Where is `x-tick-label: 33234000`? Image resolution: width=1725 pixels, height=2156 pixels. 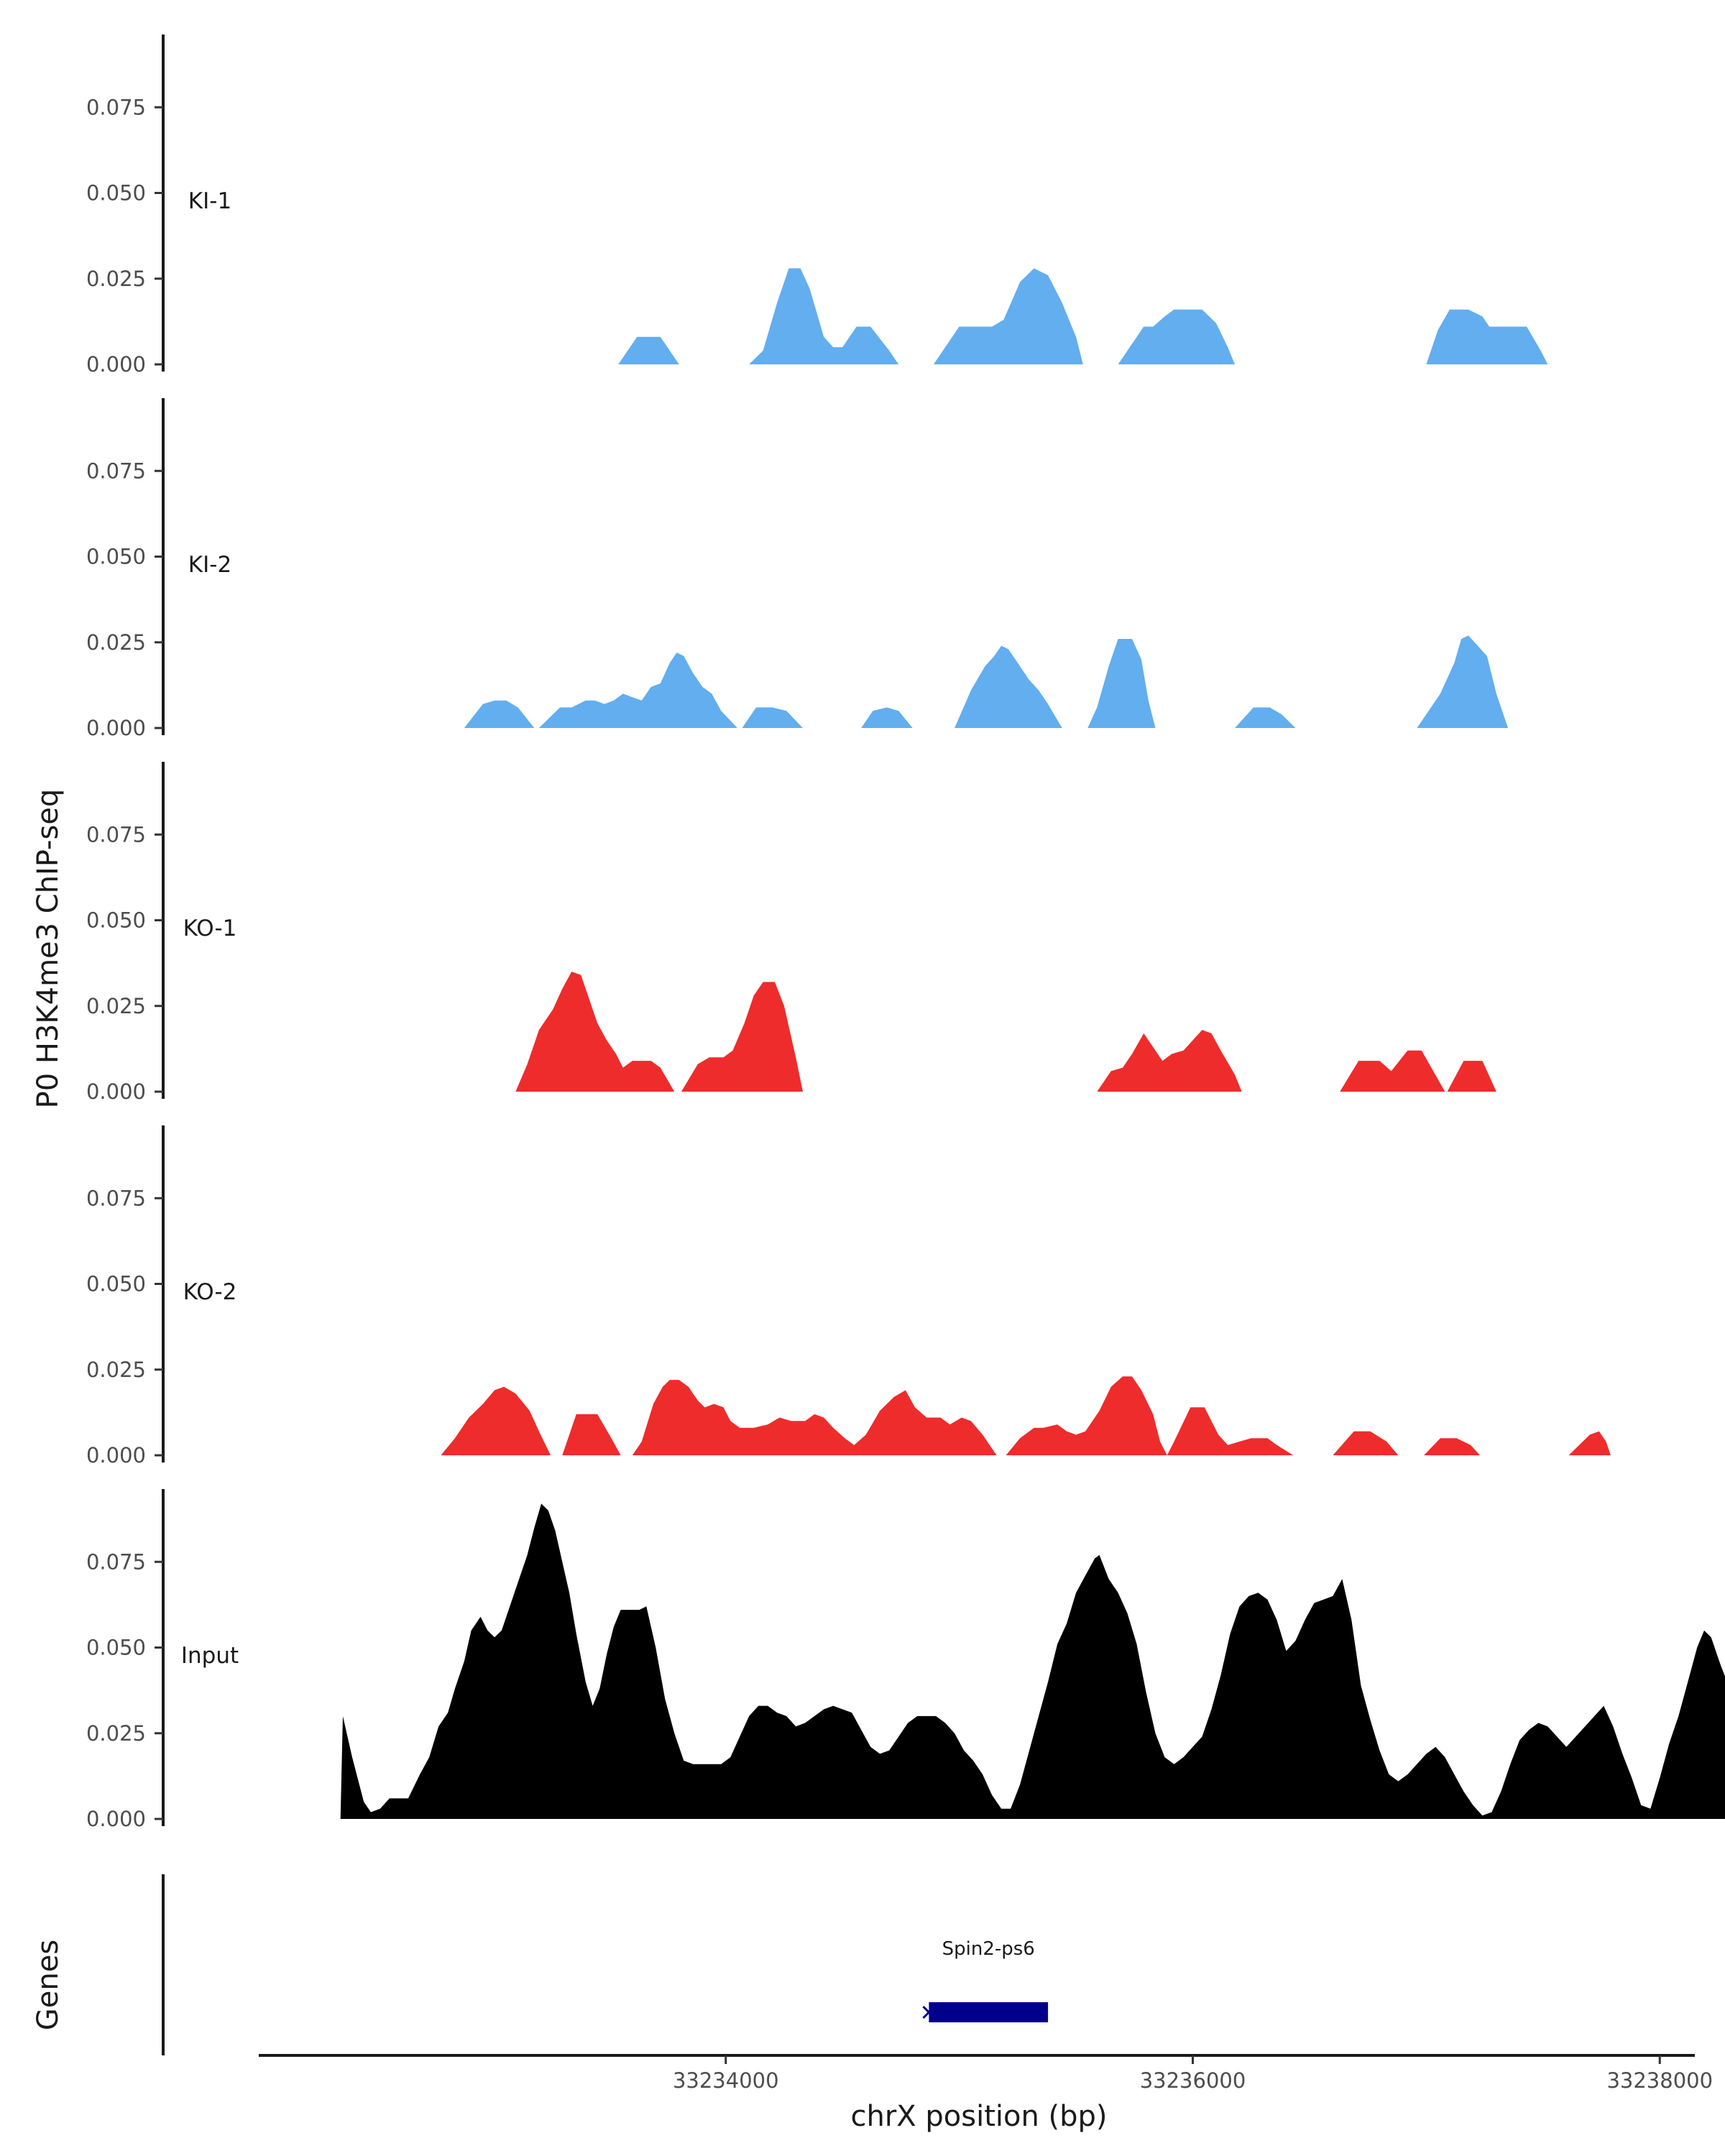 x-tick-label: 33234000 is located at coordinates (726, 2080).